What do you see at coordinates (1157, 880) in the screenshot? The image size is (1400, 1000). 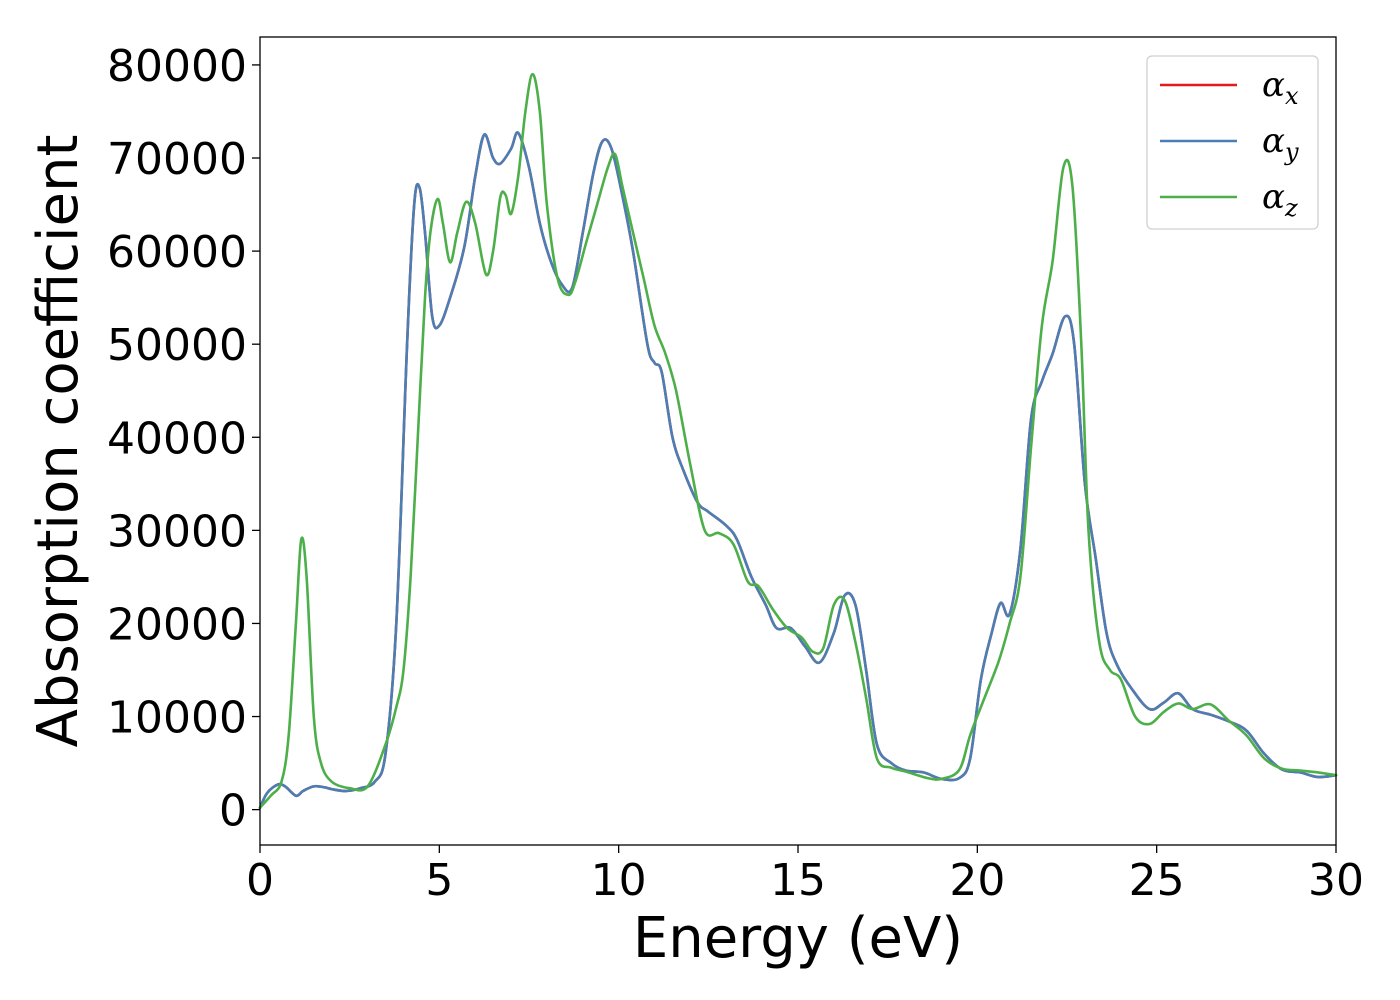 I see `x-tick-label: 25` at bounding box center [1157, 880].